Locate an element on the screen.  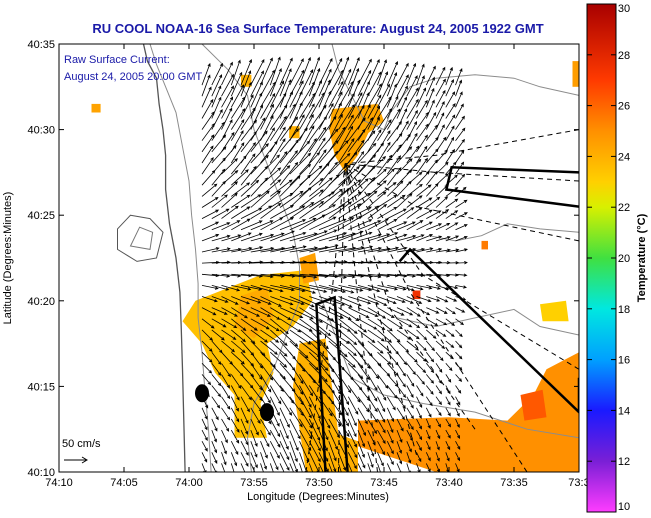
colorbar-tick-label-4: 18 is located at coordinates (624, 310).